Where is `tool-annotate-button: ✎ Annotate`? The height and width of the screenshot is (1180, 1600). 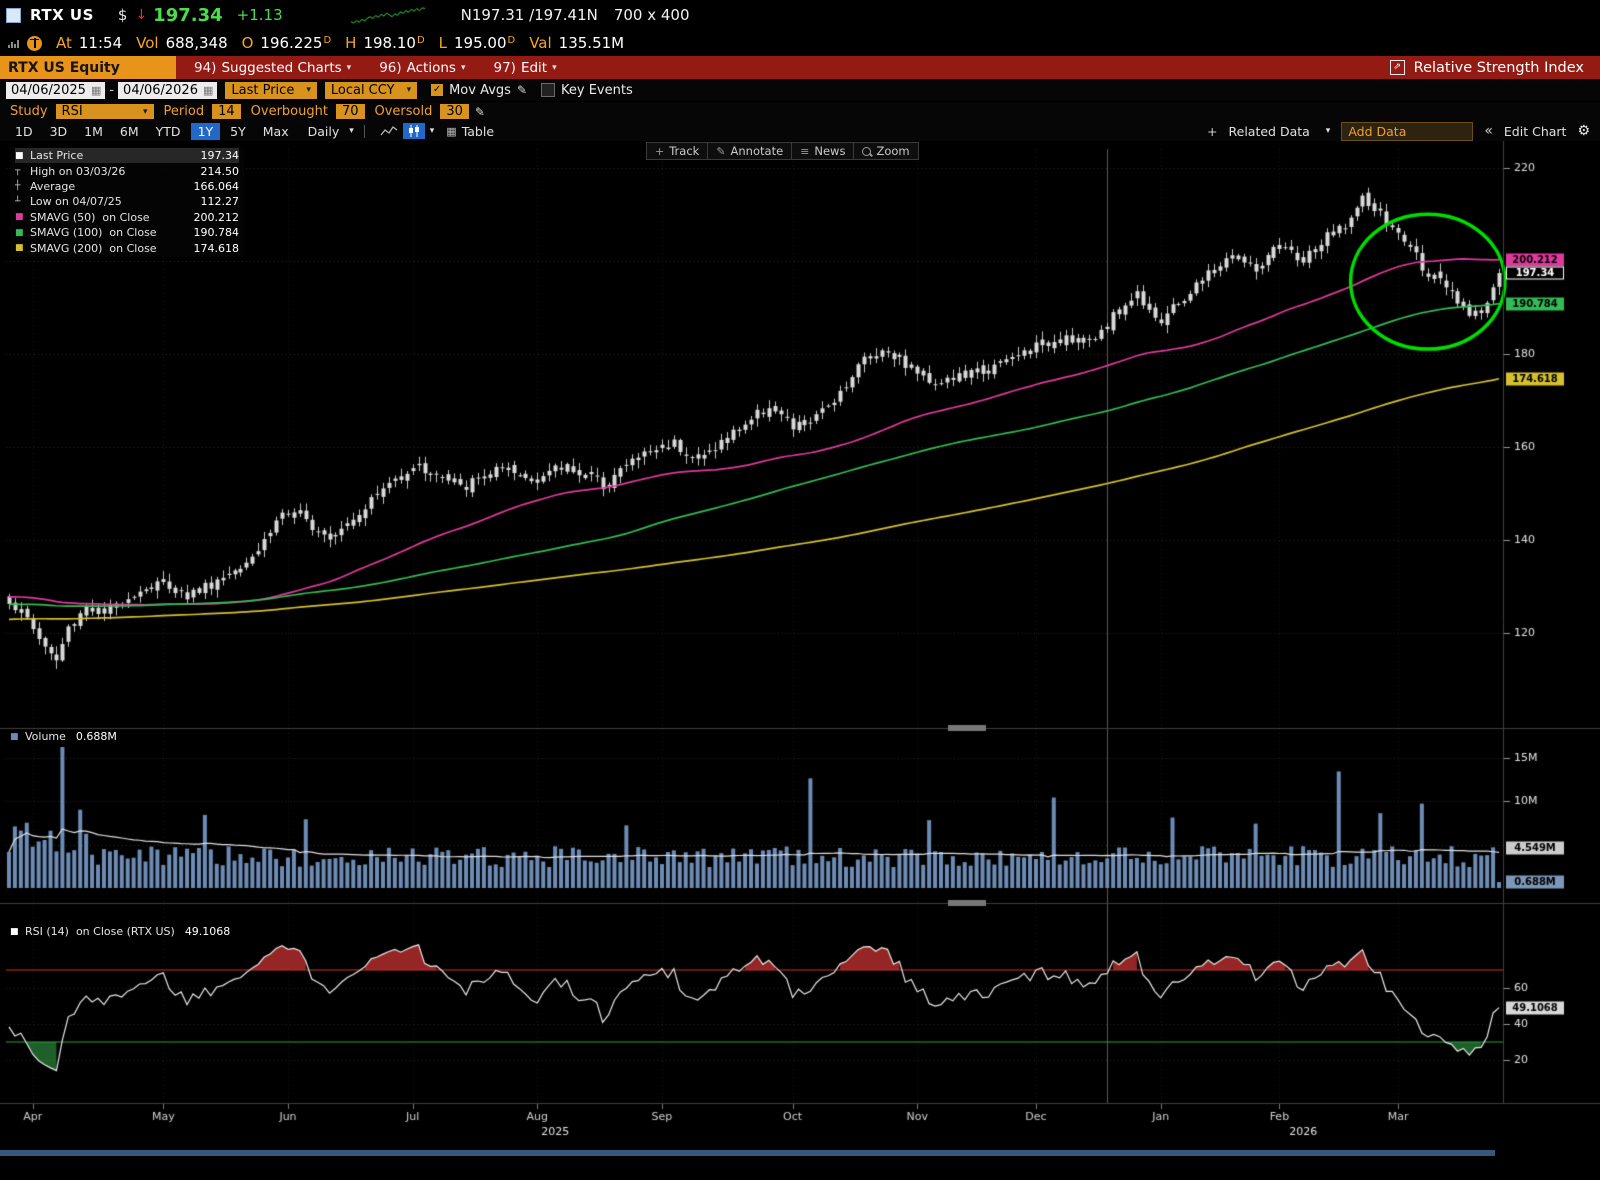 tool-annotate-button: ✎ Annotate is located at coordinates (750, 151).